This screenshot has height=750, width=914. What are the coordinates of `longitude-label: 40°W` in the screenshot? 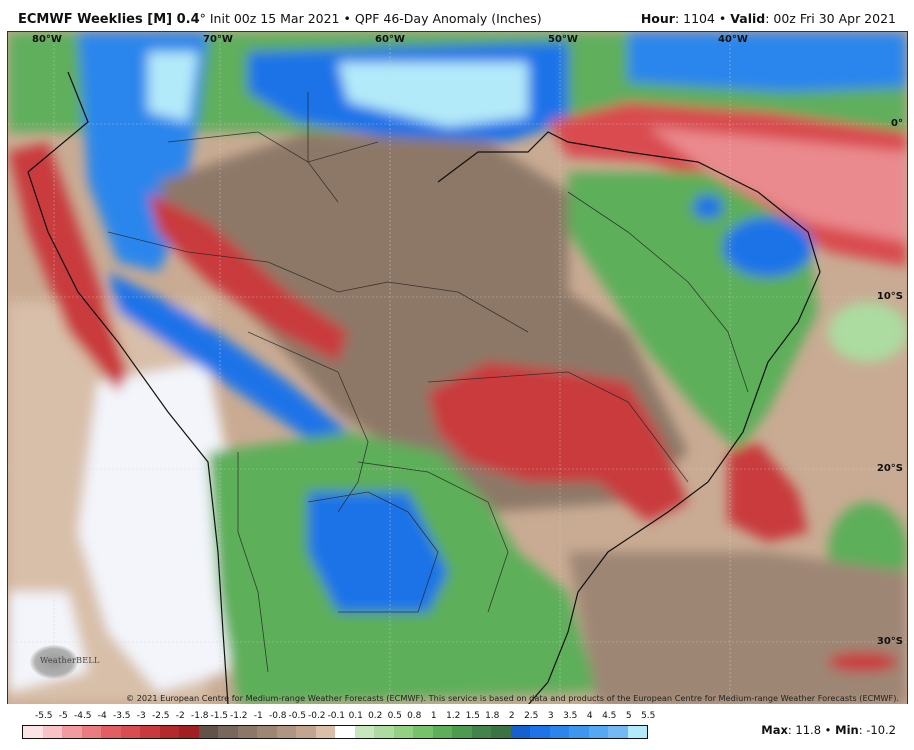 It's located at (733, 39).